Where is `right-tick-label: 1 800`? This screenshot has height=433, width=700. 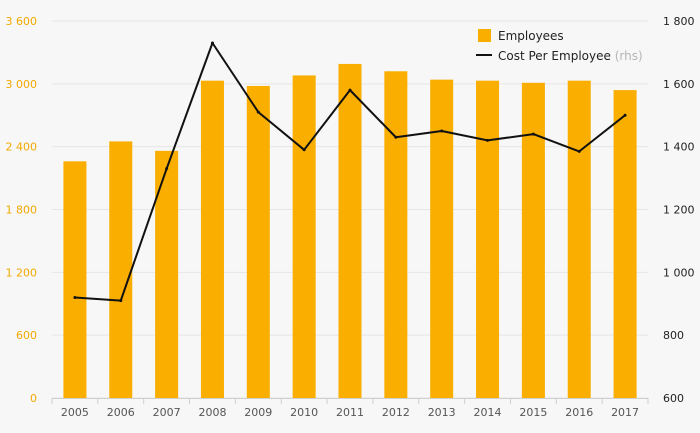 right-tick-label: 1 800 is located at coordinates (679, 21).